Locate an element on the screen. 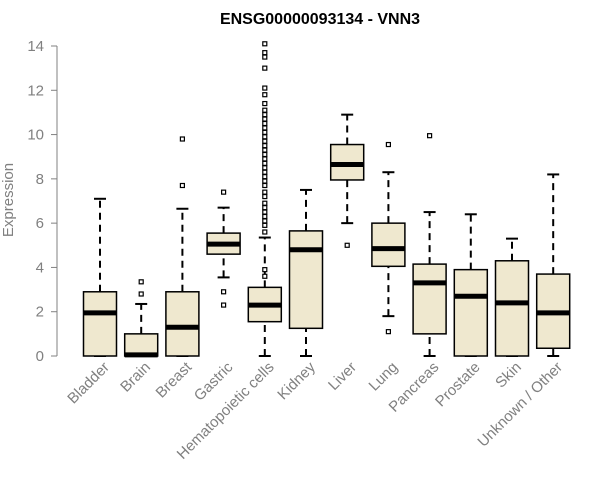 Image resolution: width=600 pixels, height=500 pixels. box-gastric is located at coordinates (223, 248).